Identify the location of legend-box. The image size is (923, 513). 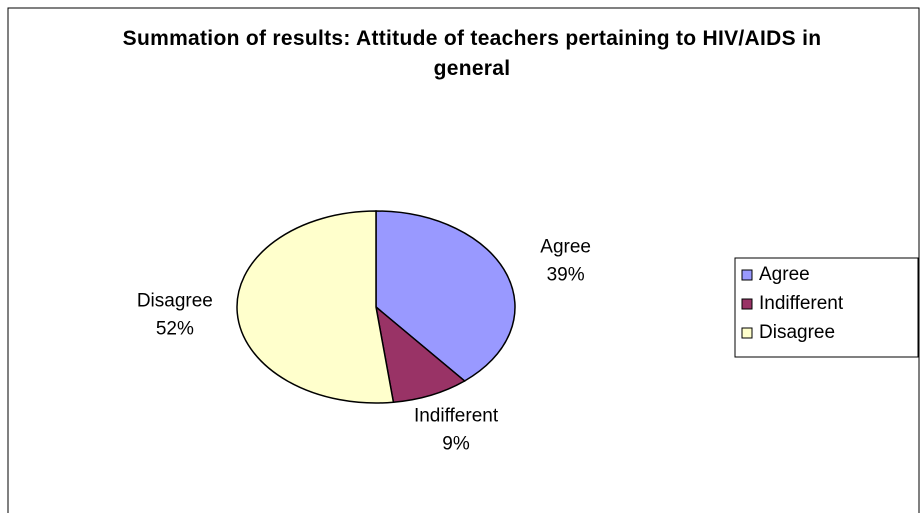
(826, 307).